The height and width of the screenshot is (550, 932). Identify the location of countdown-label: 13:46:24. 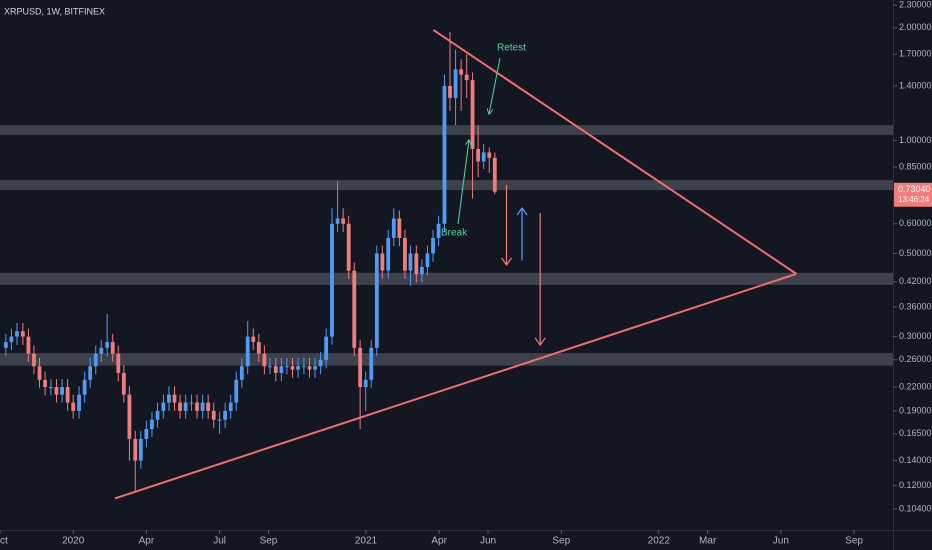
(914, 199).